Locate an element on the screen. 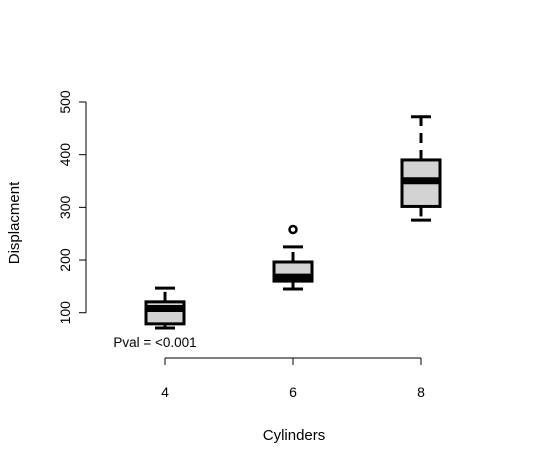  y-tick-label: 300 is located at coordinates (65, 207).